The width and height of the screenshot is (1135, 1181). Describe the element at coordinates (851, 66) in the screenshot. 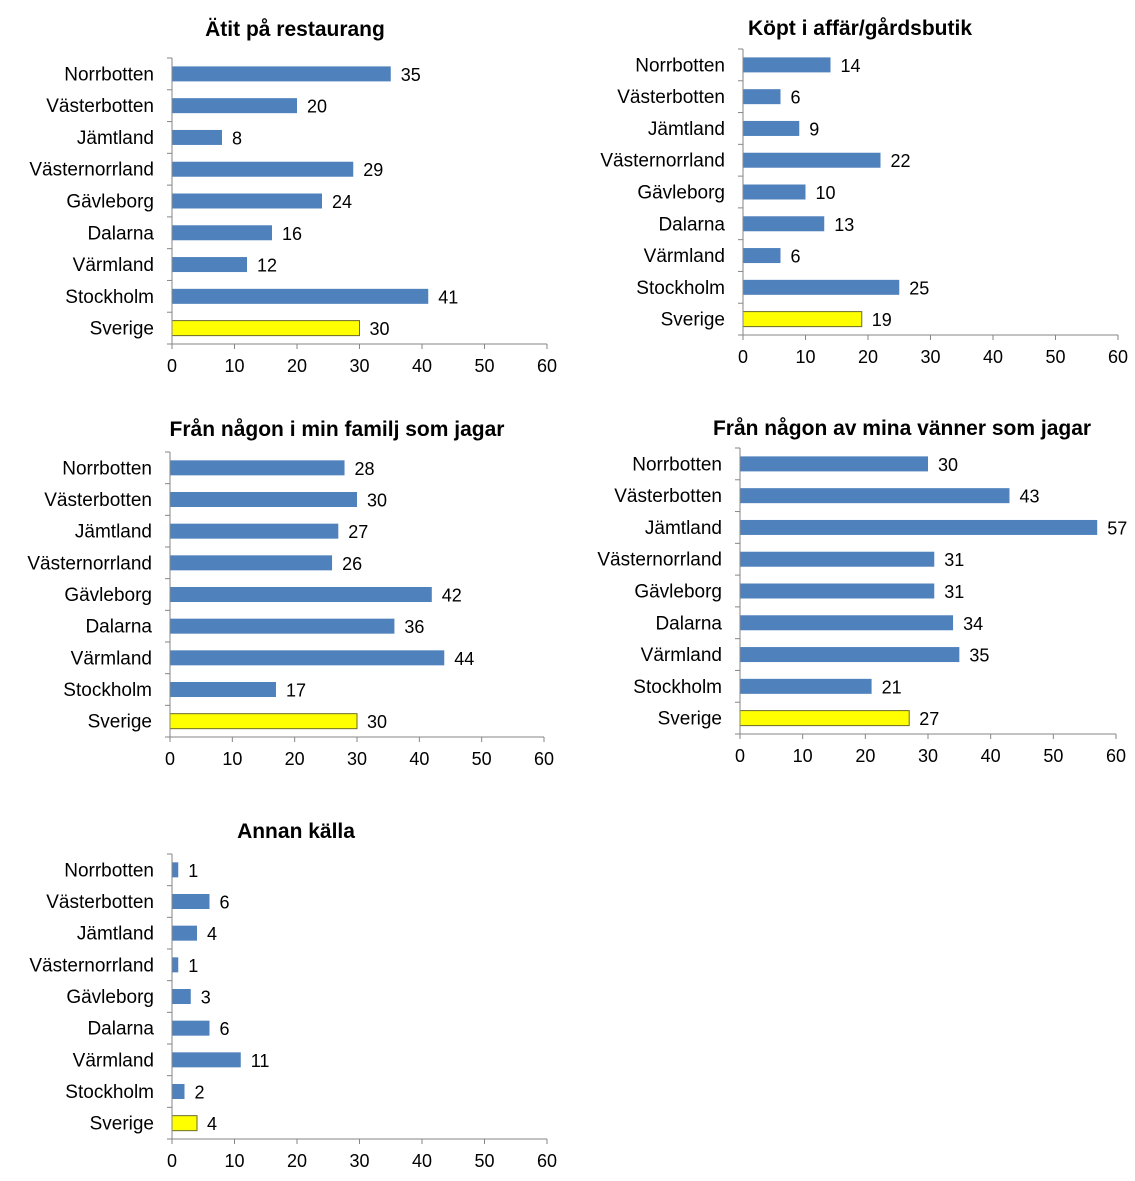

I see `value-label-norrbotten: 14` at that location.